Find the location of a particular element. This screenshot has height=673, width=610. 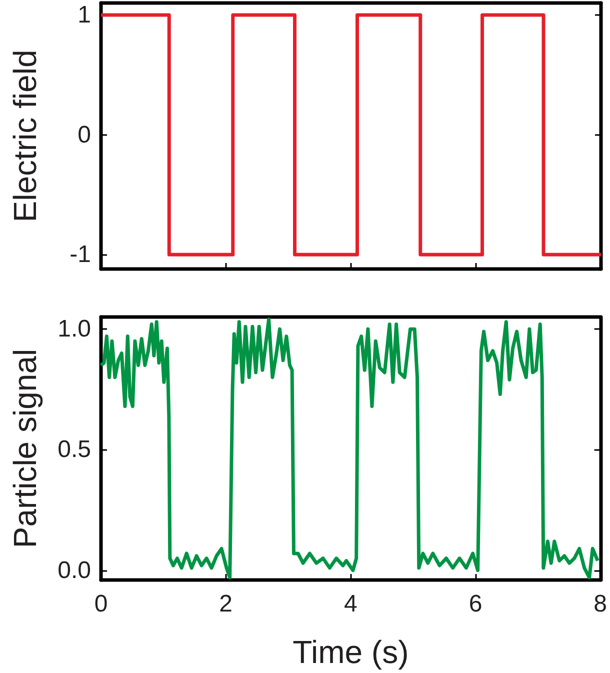

y-tick-label: 1.0 is located at coordinates (74, 329).